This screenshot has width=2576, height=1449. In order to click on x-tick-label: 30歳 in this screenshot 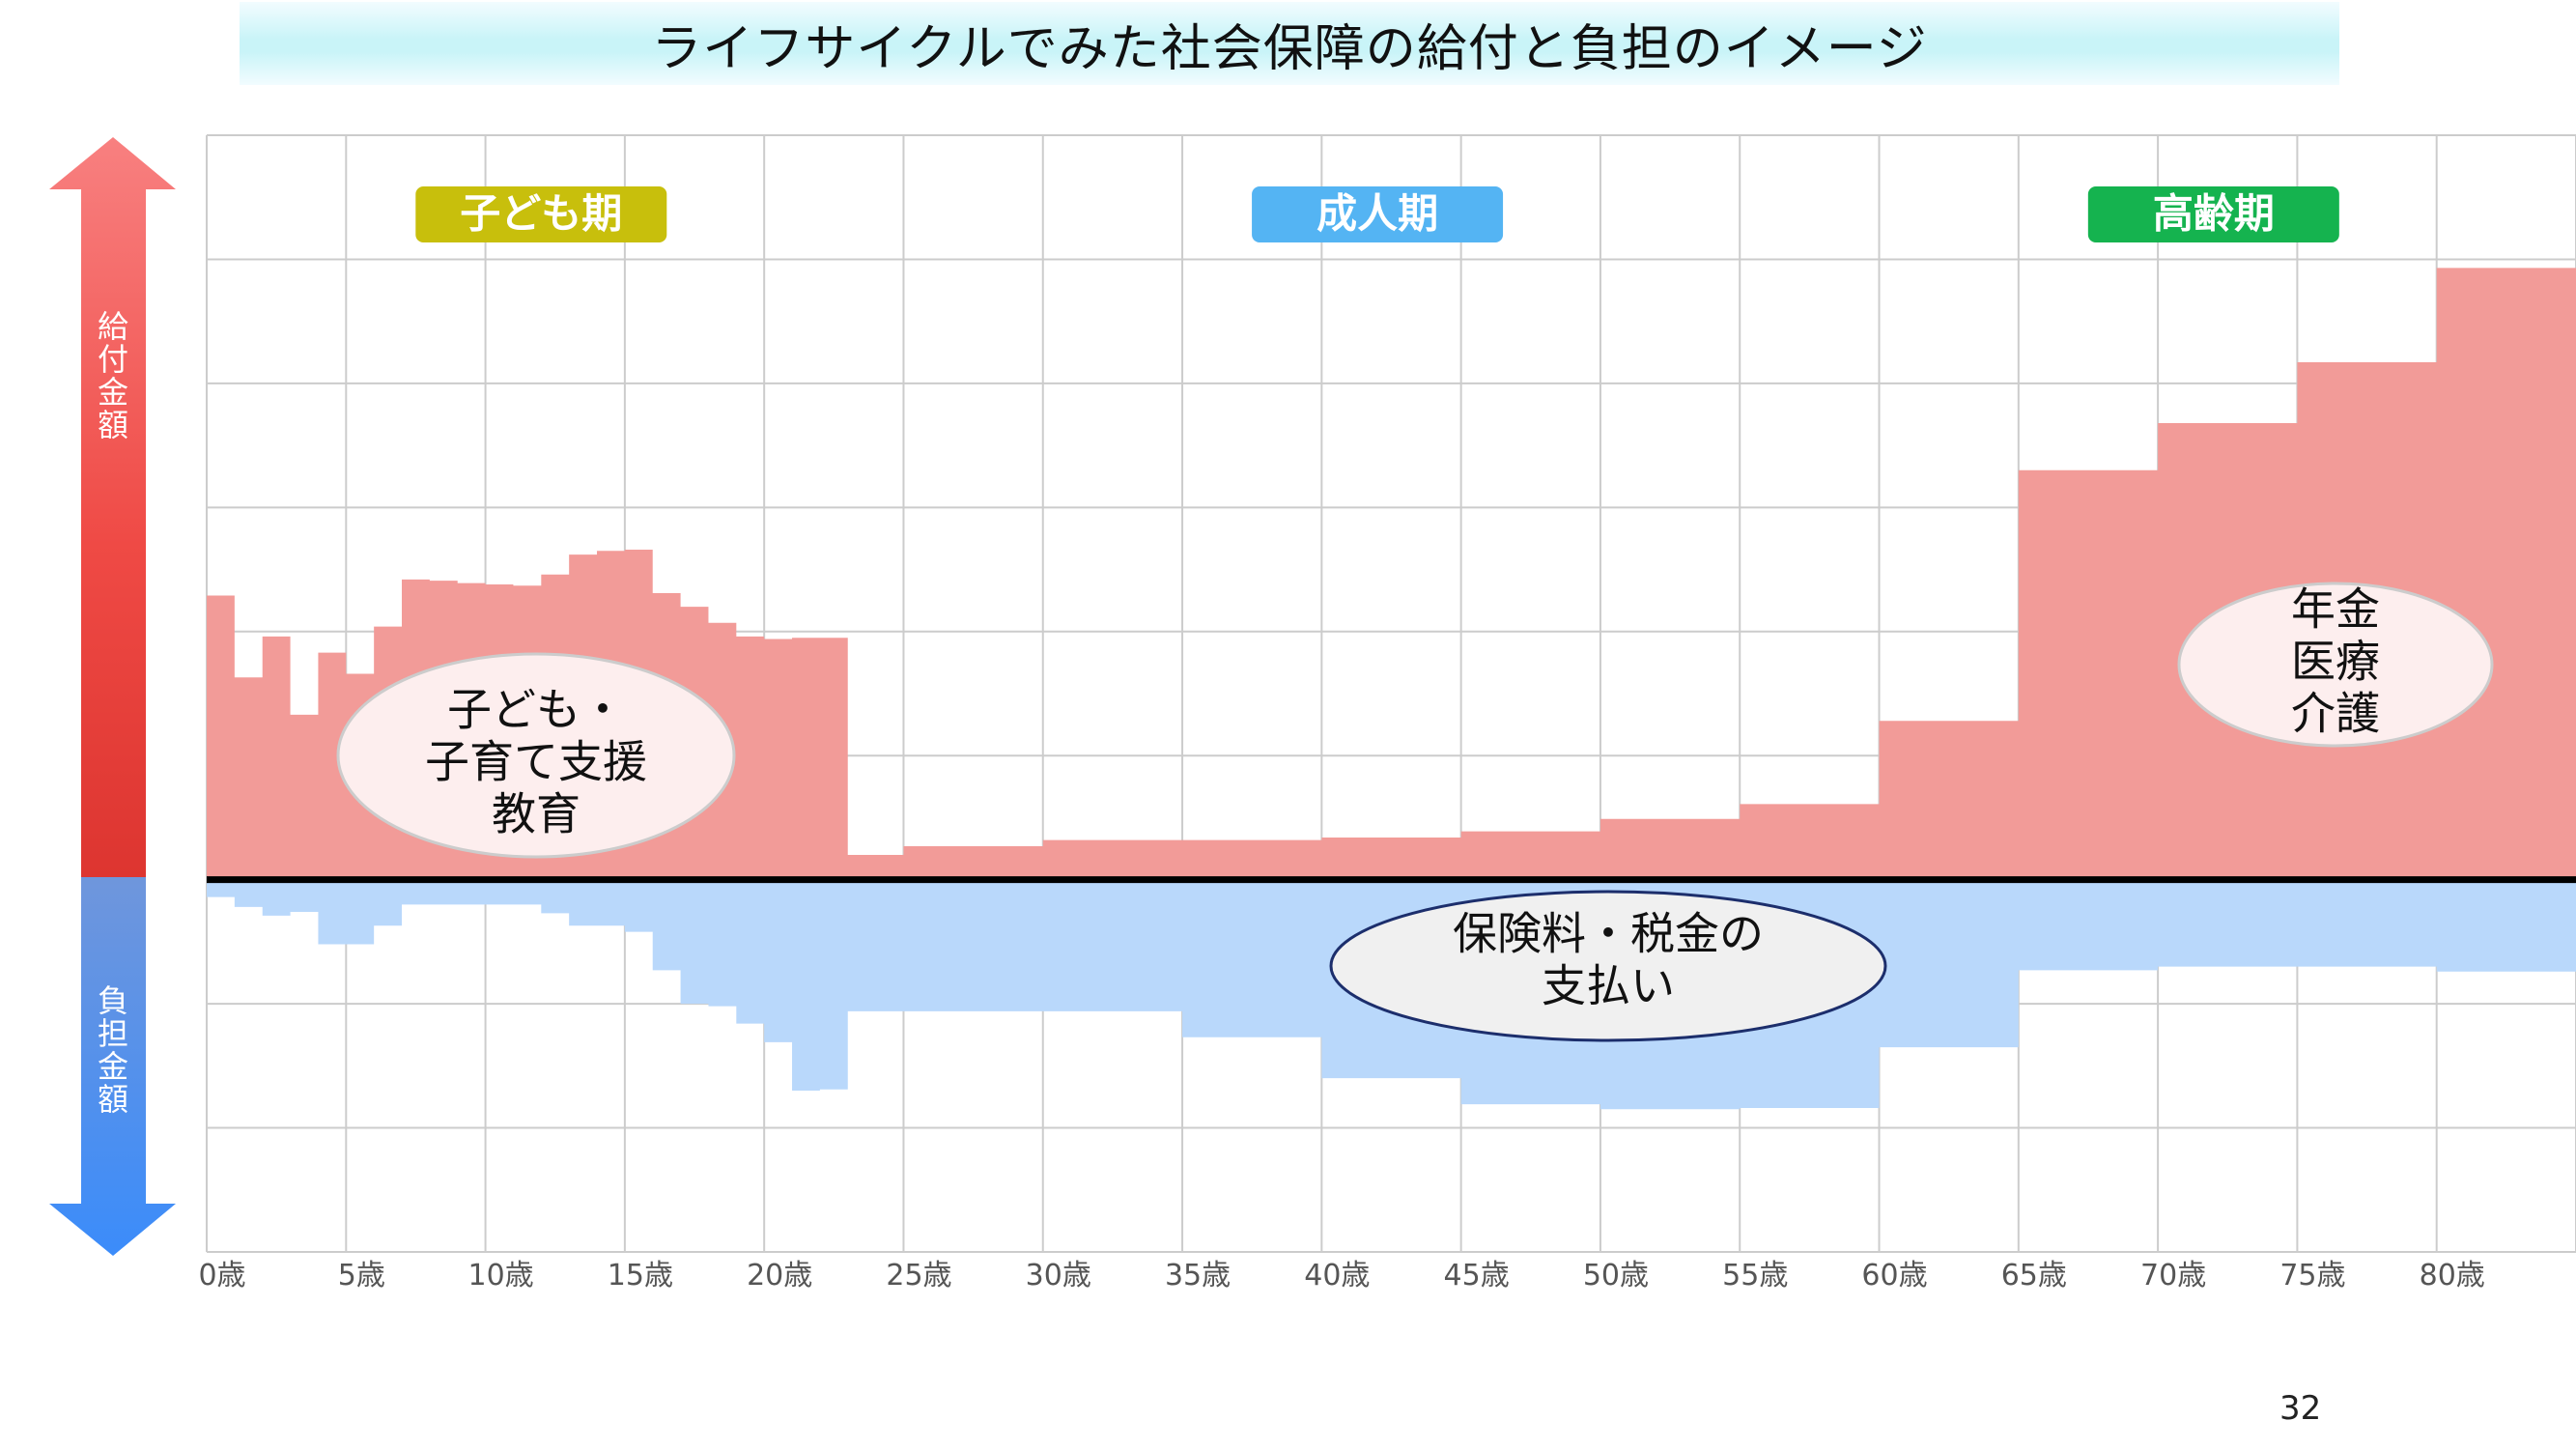, I will do `click(1058, 1276)`.